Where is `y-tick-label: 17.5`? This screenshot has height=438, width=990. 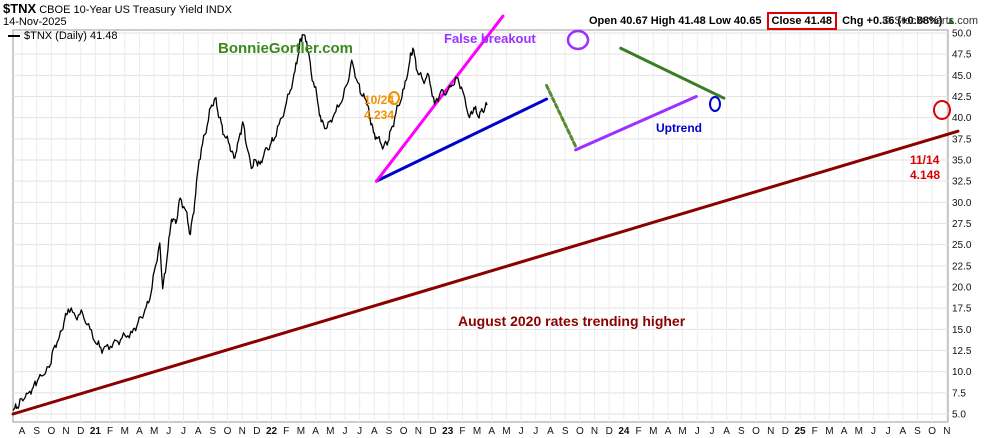
y-tick-label: 17.5 is located at coordinates (962, 309).